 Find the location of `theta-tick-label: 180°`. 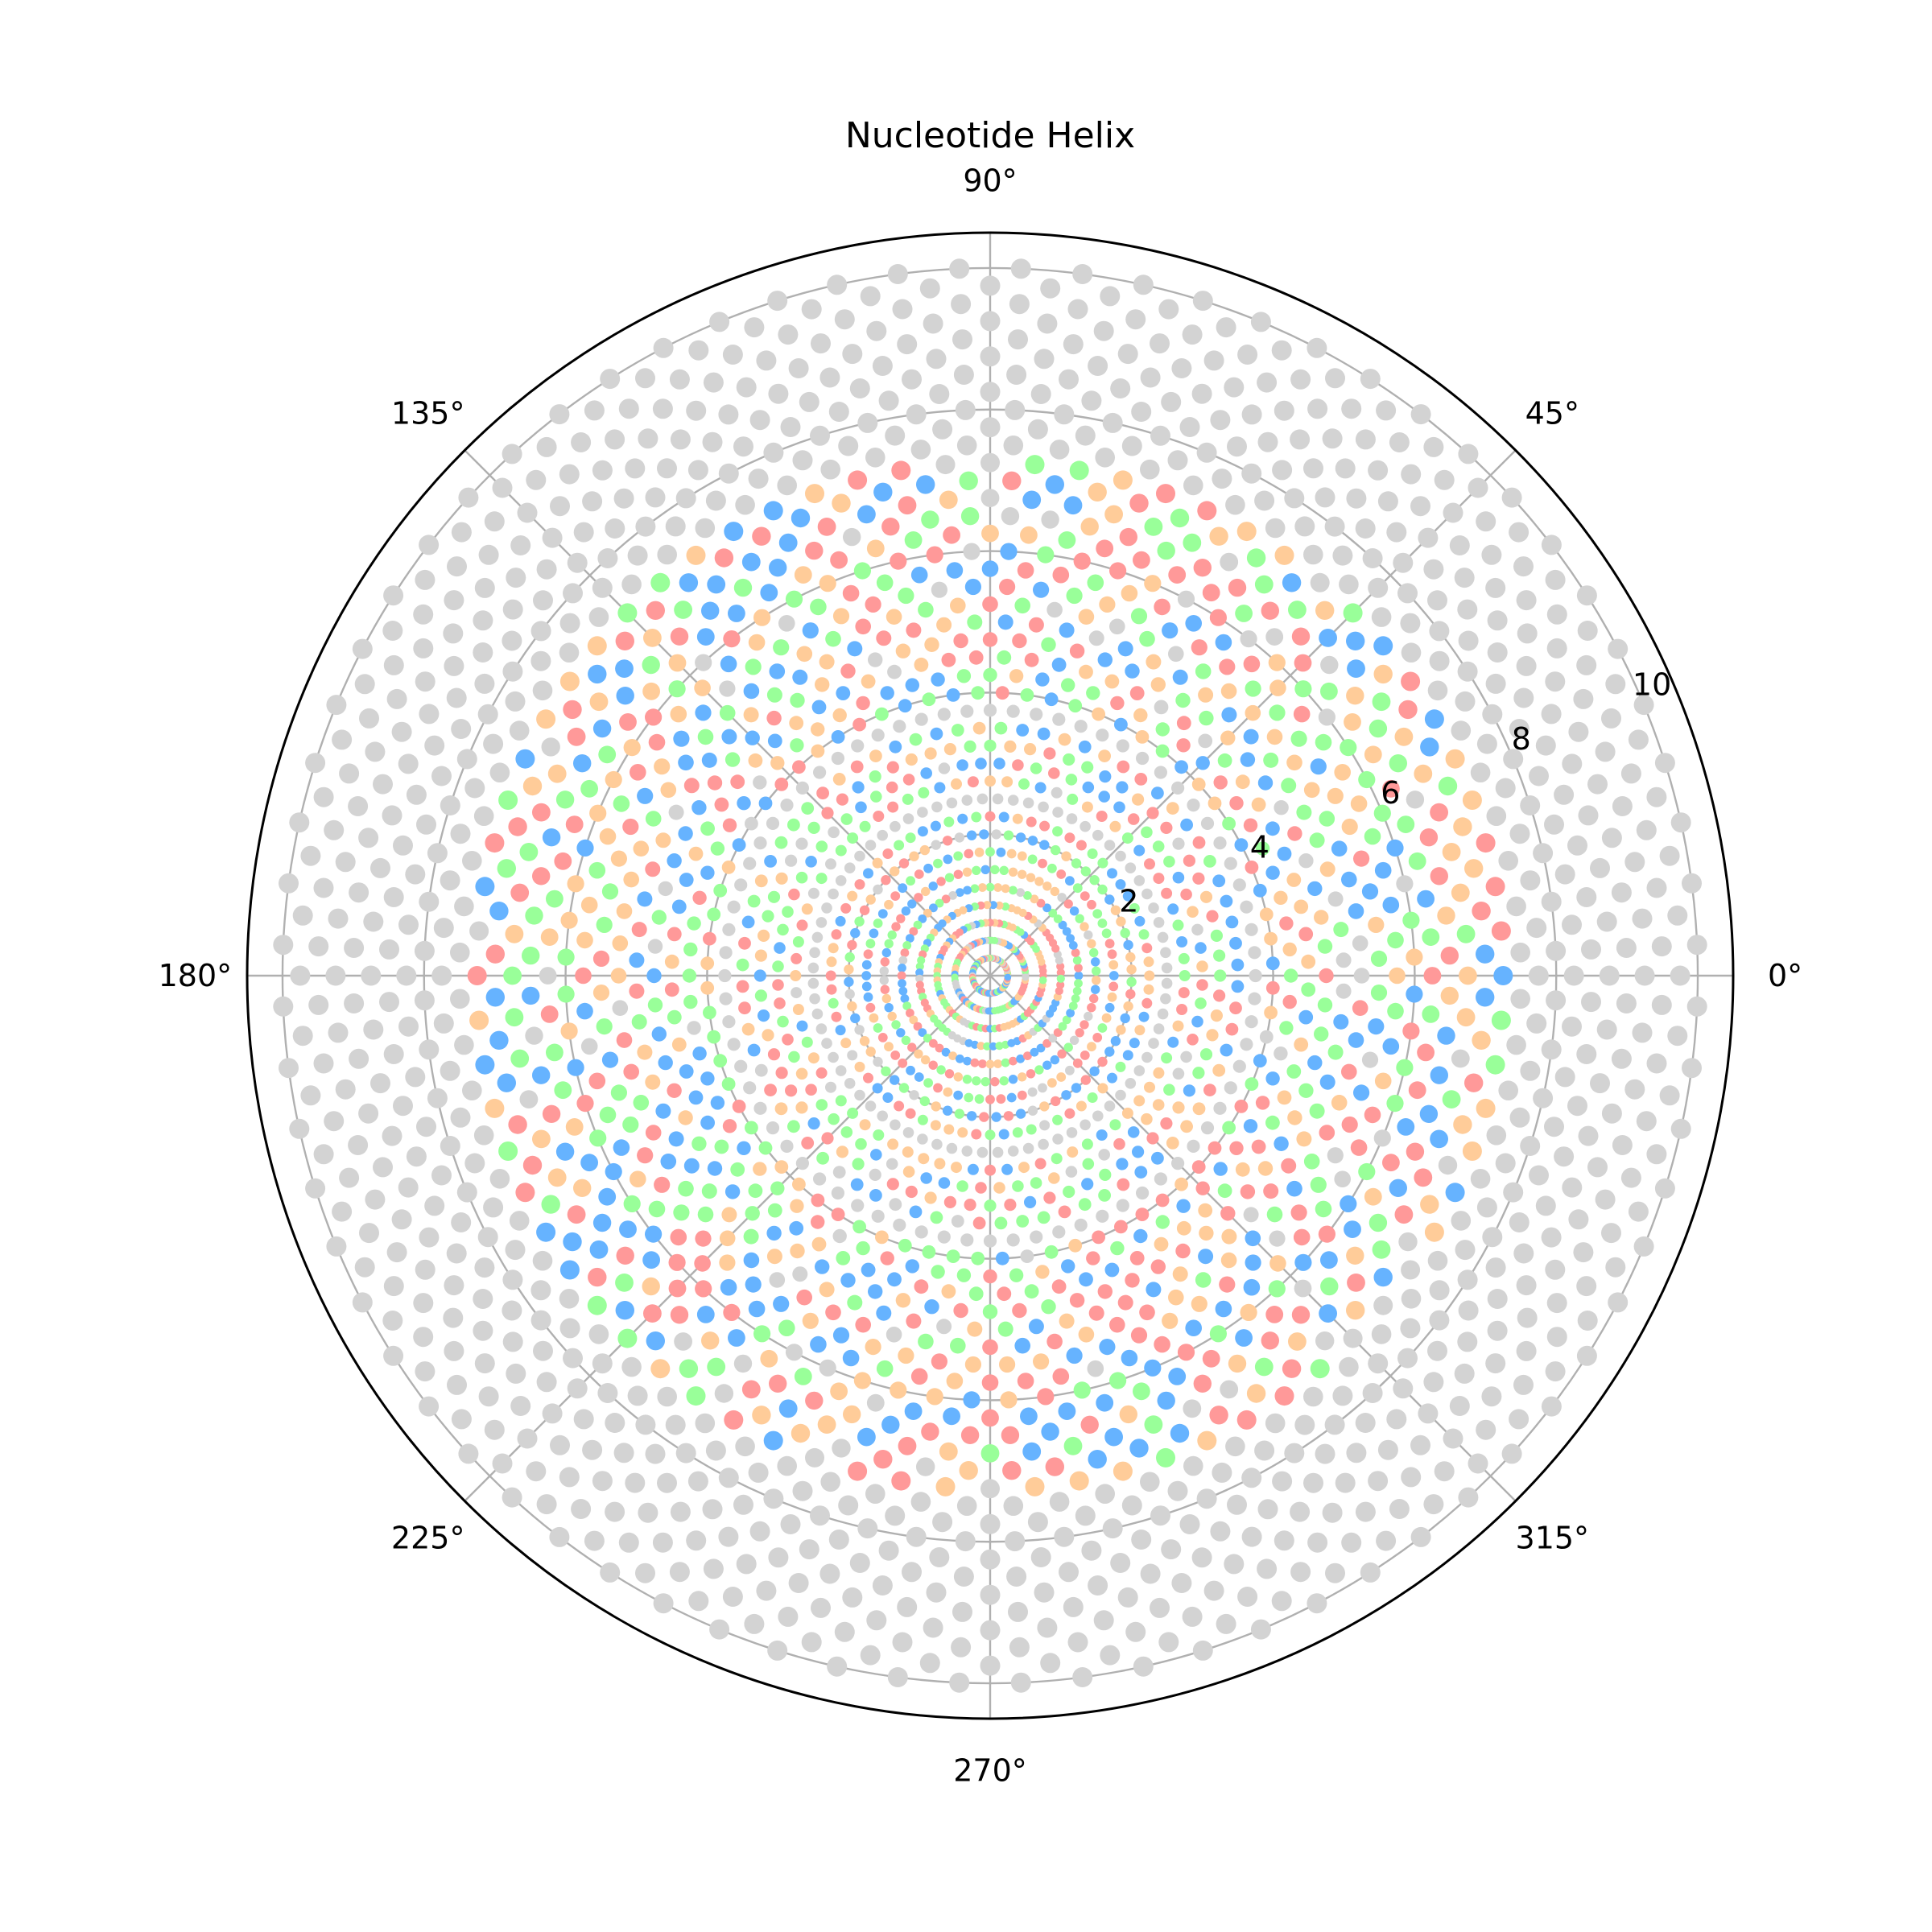

theta-tick-label: 180° is located at coordinates (196, 975).